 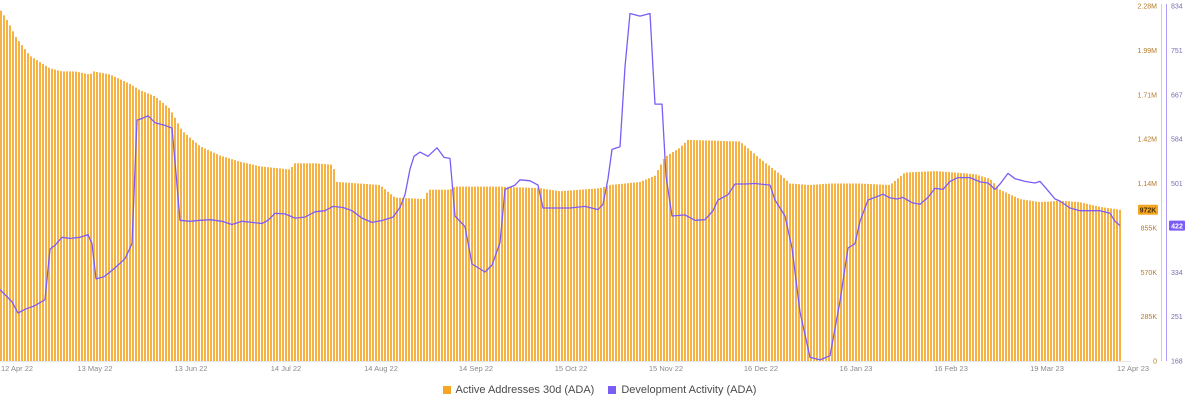 I want to click on x-tick-label: 16 Dec 22, so click(x=761, y=368).